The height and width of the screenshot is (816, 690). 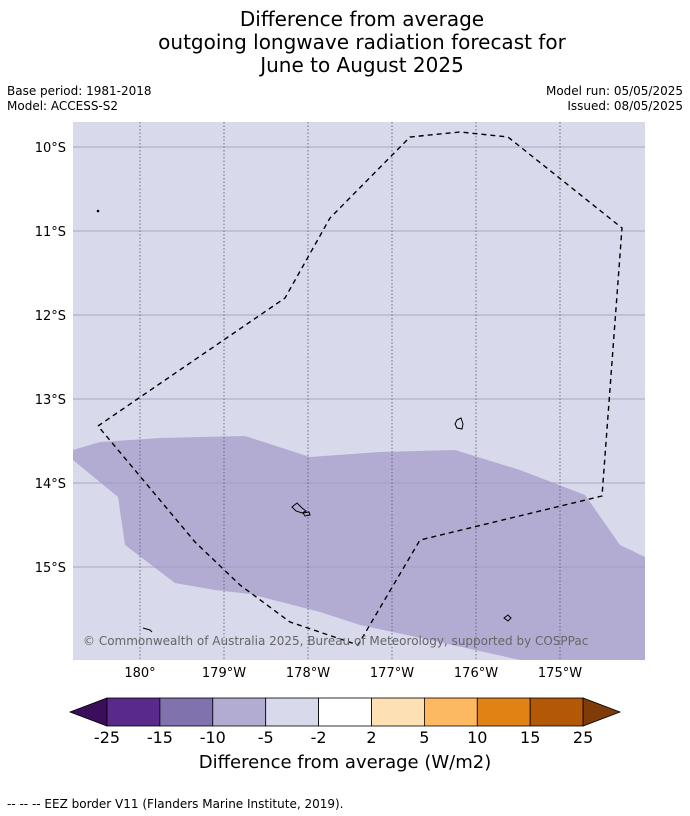 What do you see at coordinates (560, 673) in the screenshot?
I see `lon-label-175w: 175°W` at bounding box center [560, 673].